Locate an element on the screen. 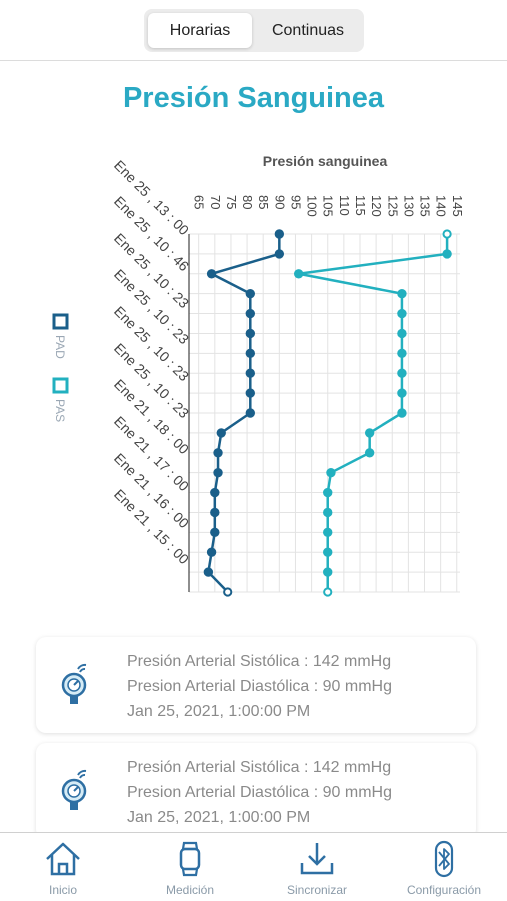  page-title: Presión Sanguinea is located at coordinates (253, 98).